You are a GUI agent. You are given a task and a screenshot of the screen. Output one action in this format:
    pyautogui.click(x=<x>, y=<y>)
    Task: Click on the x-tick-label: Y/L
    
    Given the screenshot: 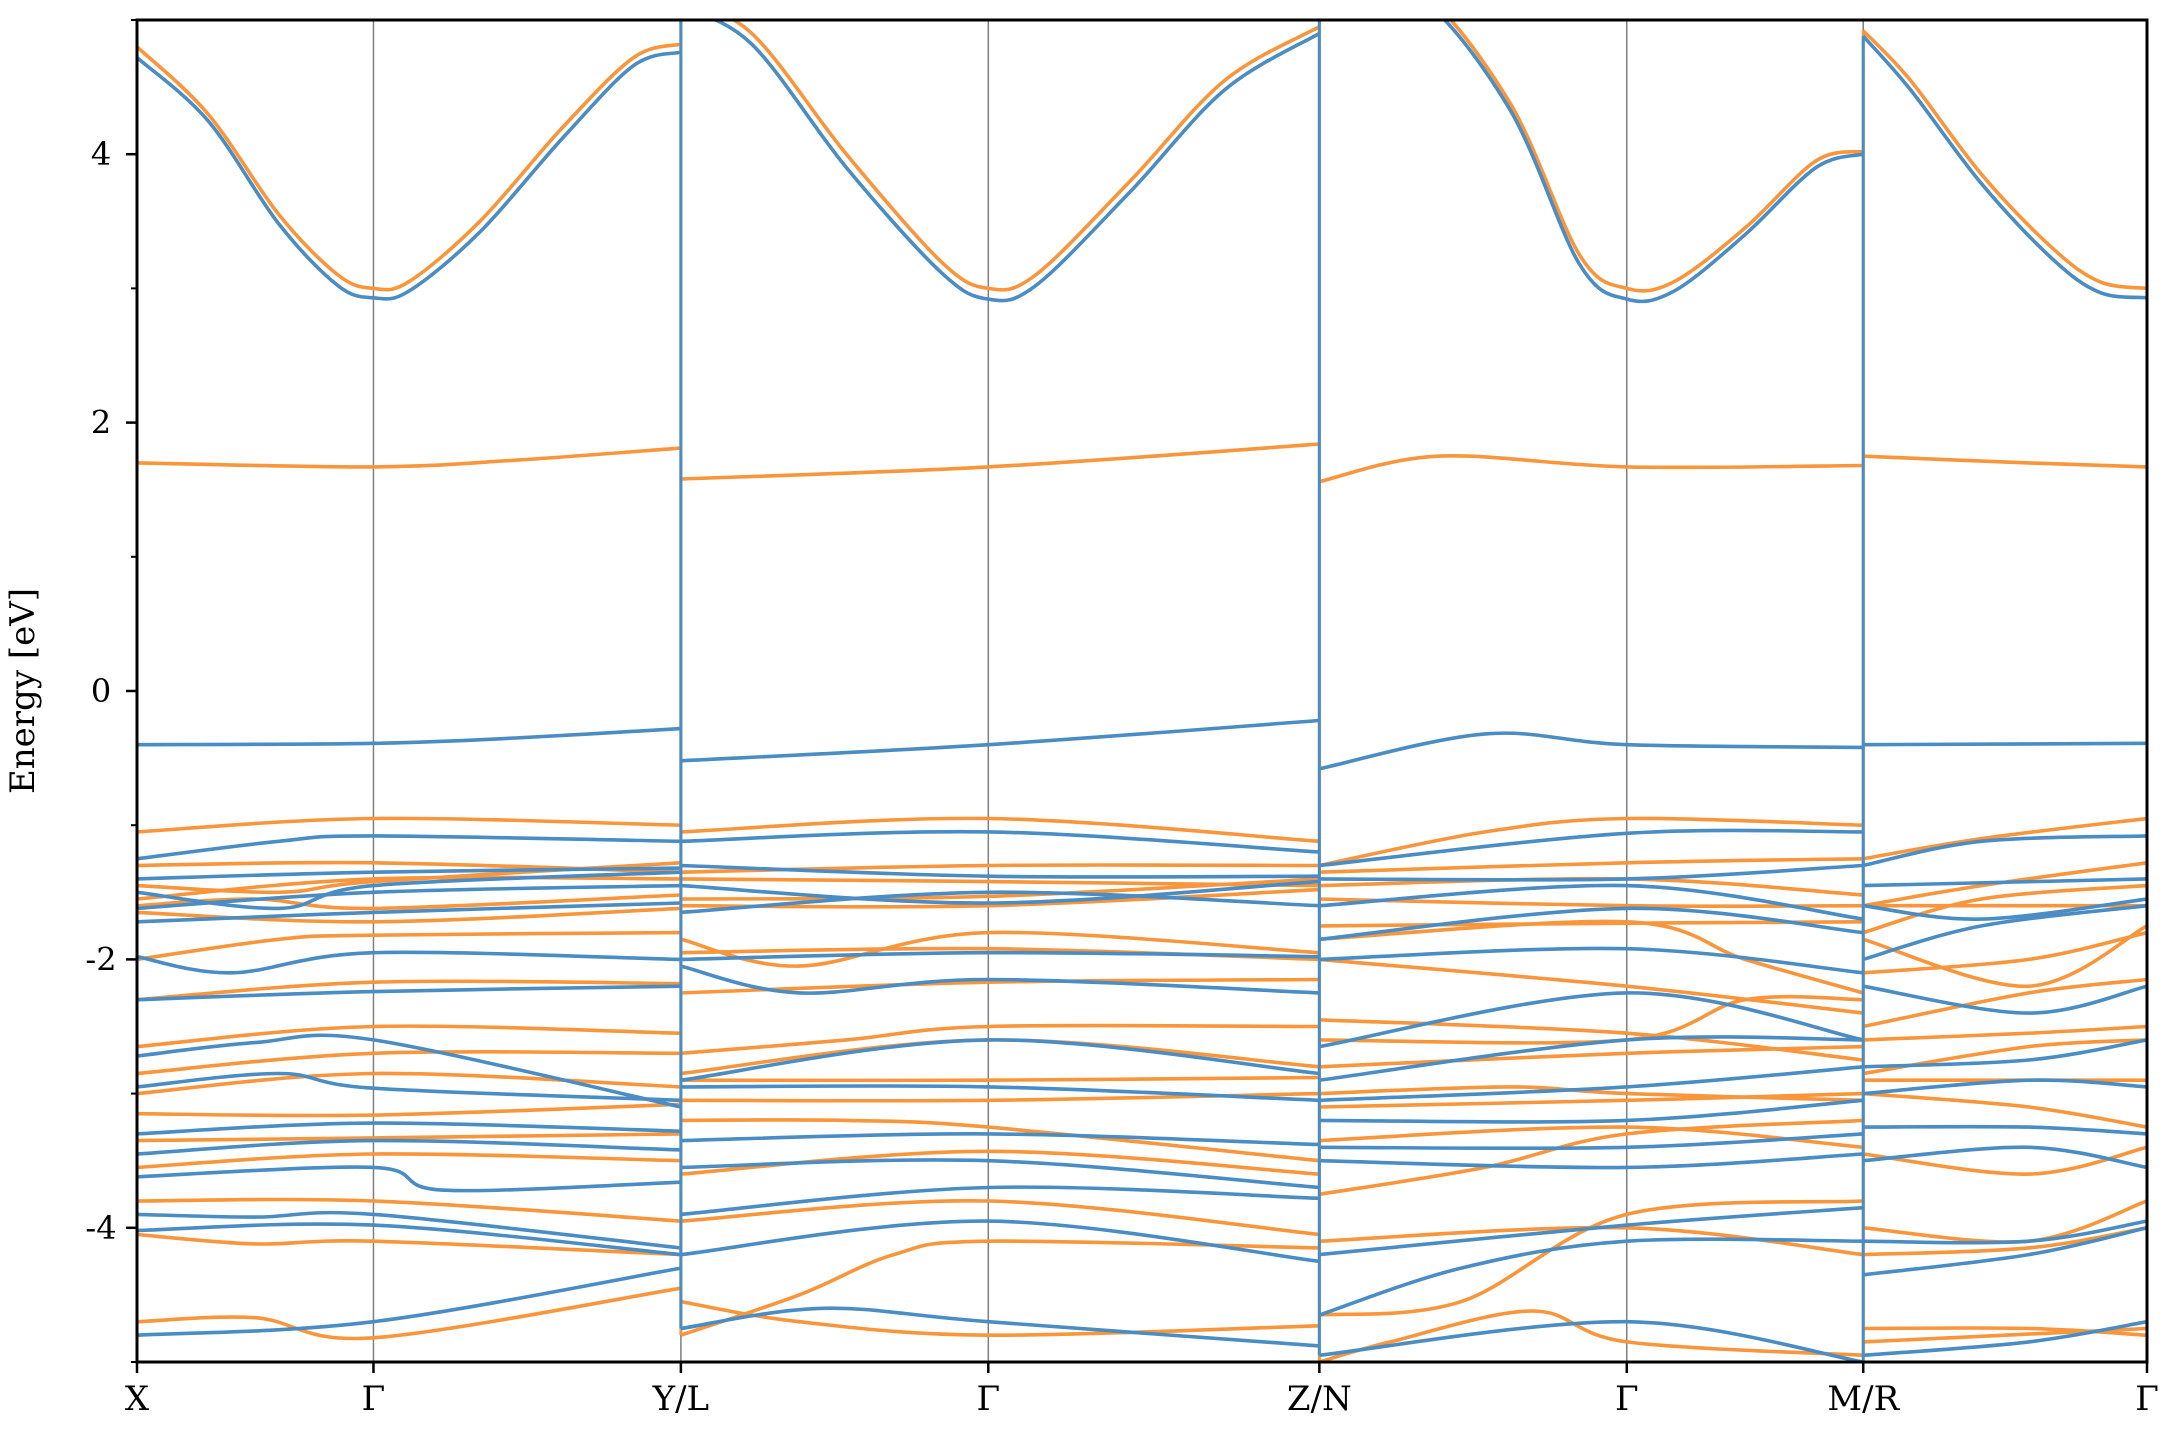 What is the action you would take?
    pyautogui.click(x=680, y=1399)
    